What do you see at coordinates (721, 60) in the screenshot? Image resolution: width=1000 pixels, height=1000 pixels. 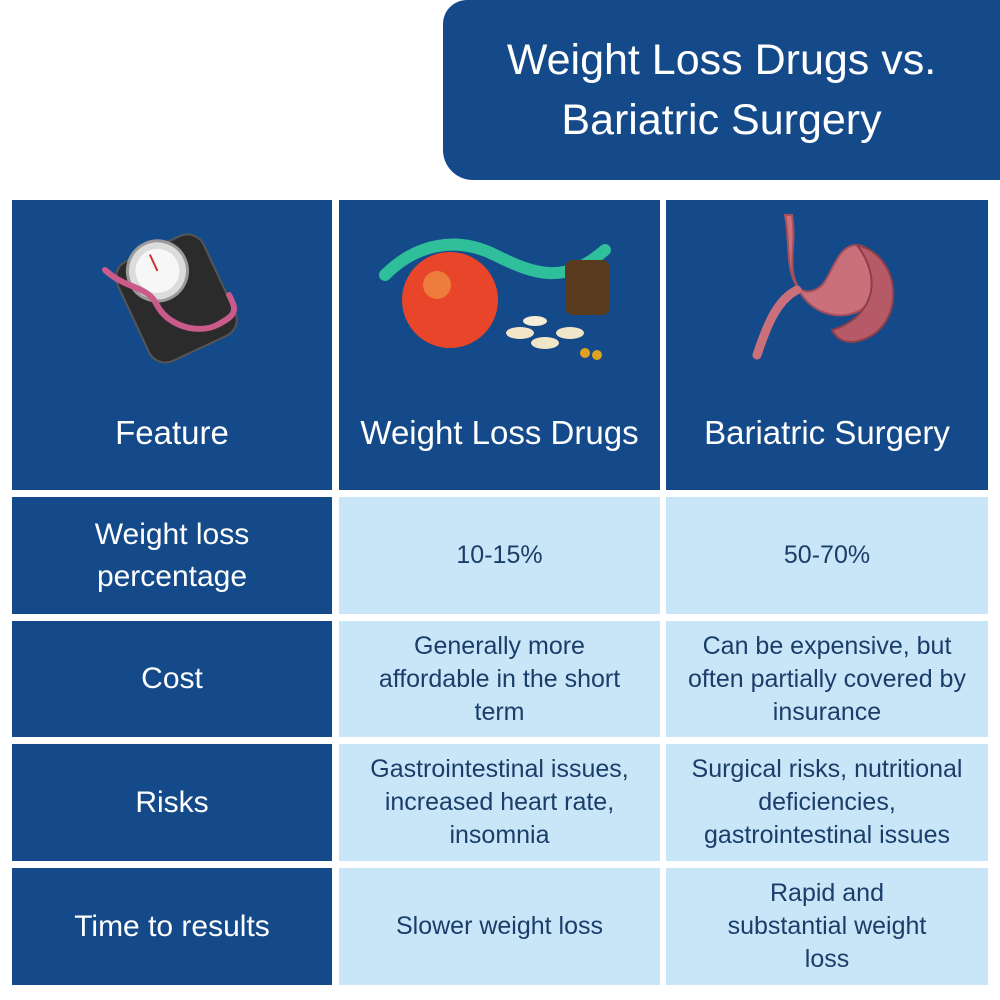 I see `title-line-1: Weight Loss Drugs vs.` at bounding box center [721, 60].